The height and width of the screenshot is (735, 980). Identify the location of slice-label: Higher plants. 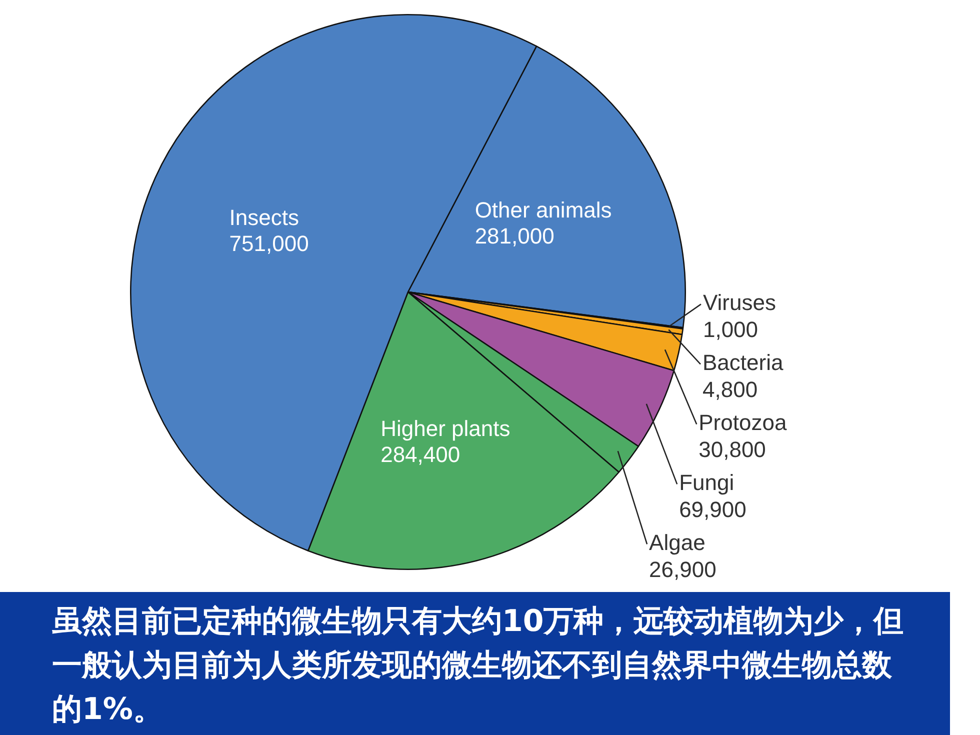
(445, 428).